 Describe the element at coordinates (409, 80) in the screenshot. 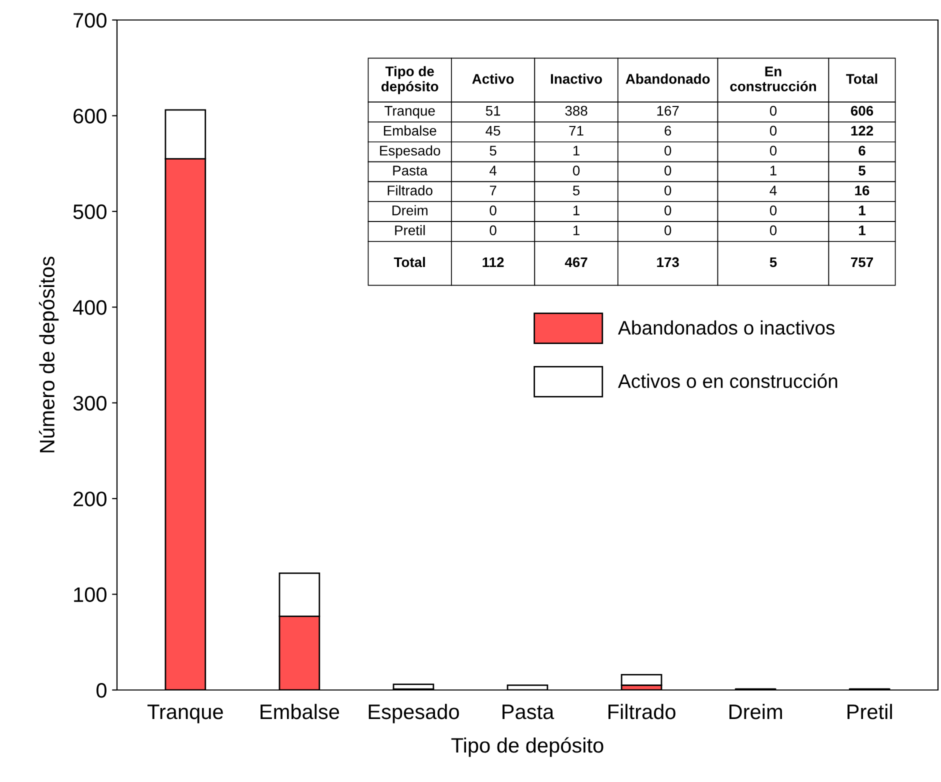

I see `annotation: Tipo de depósito` at that location.